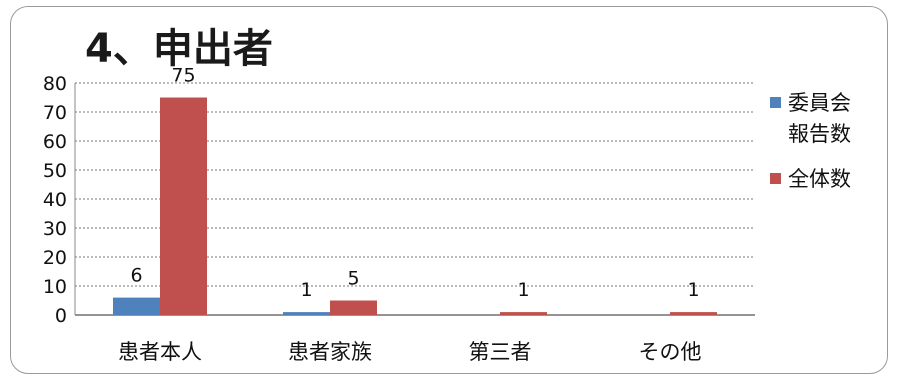  I want to click on y-axis-ticks: 0 10 20 30 40 50 60 70 80, so click(55, 200).